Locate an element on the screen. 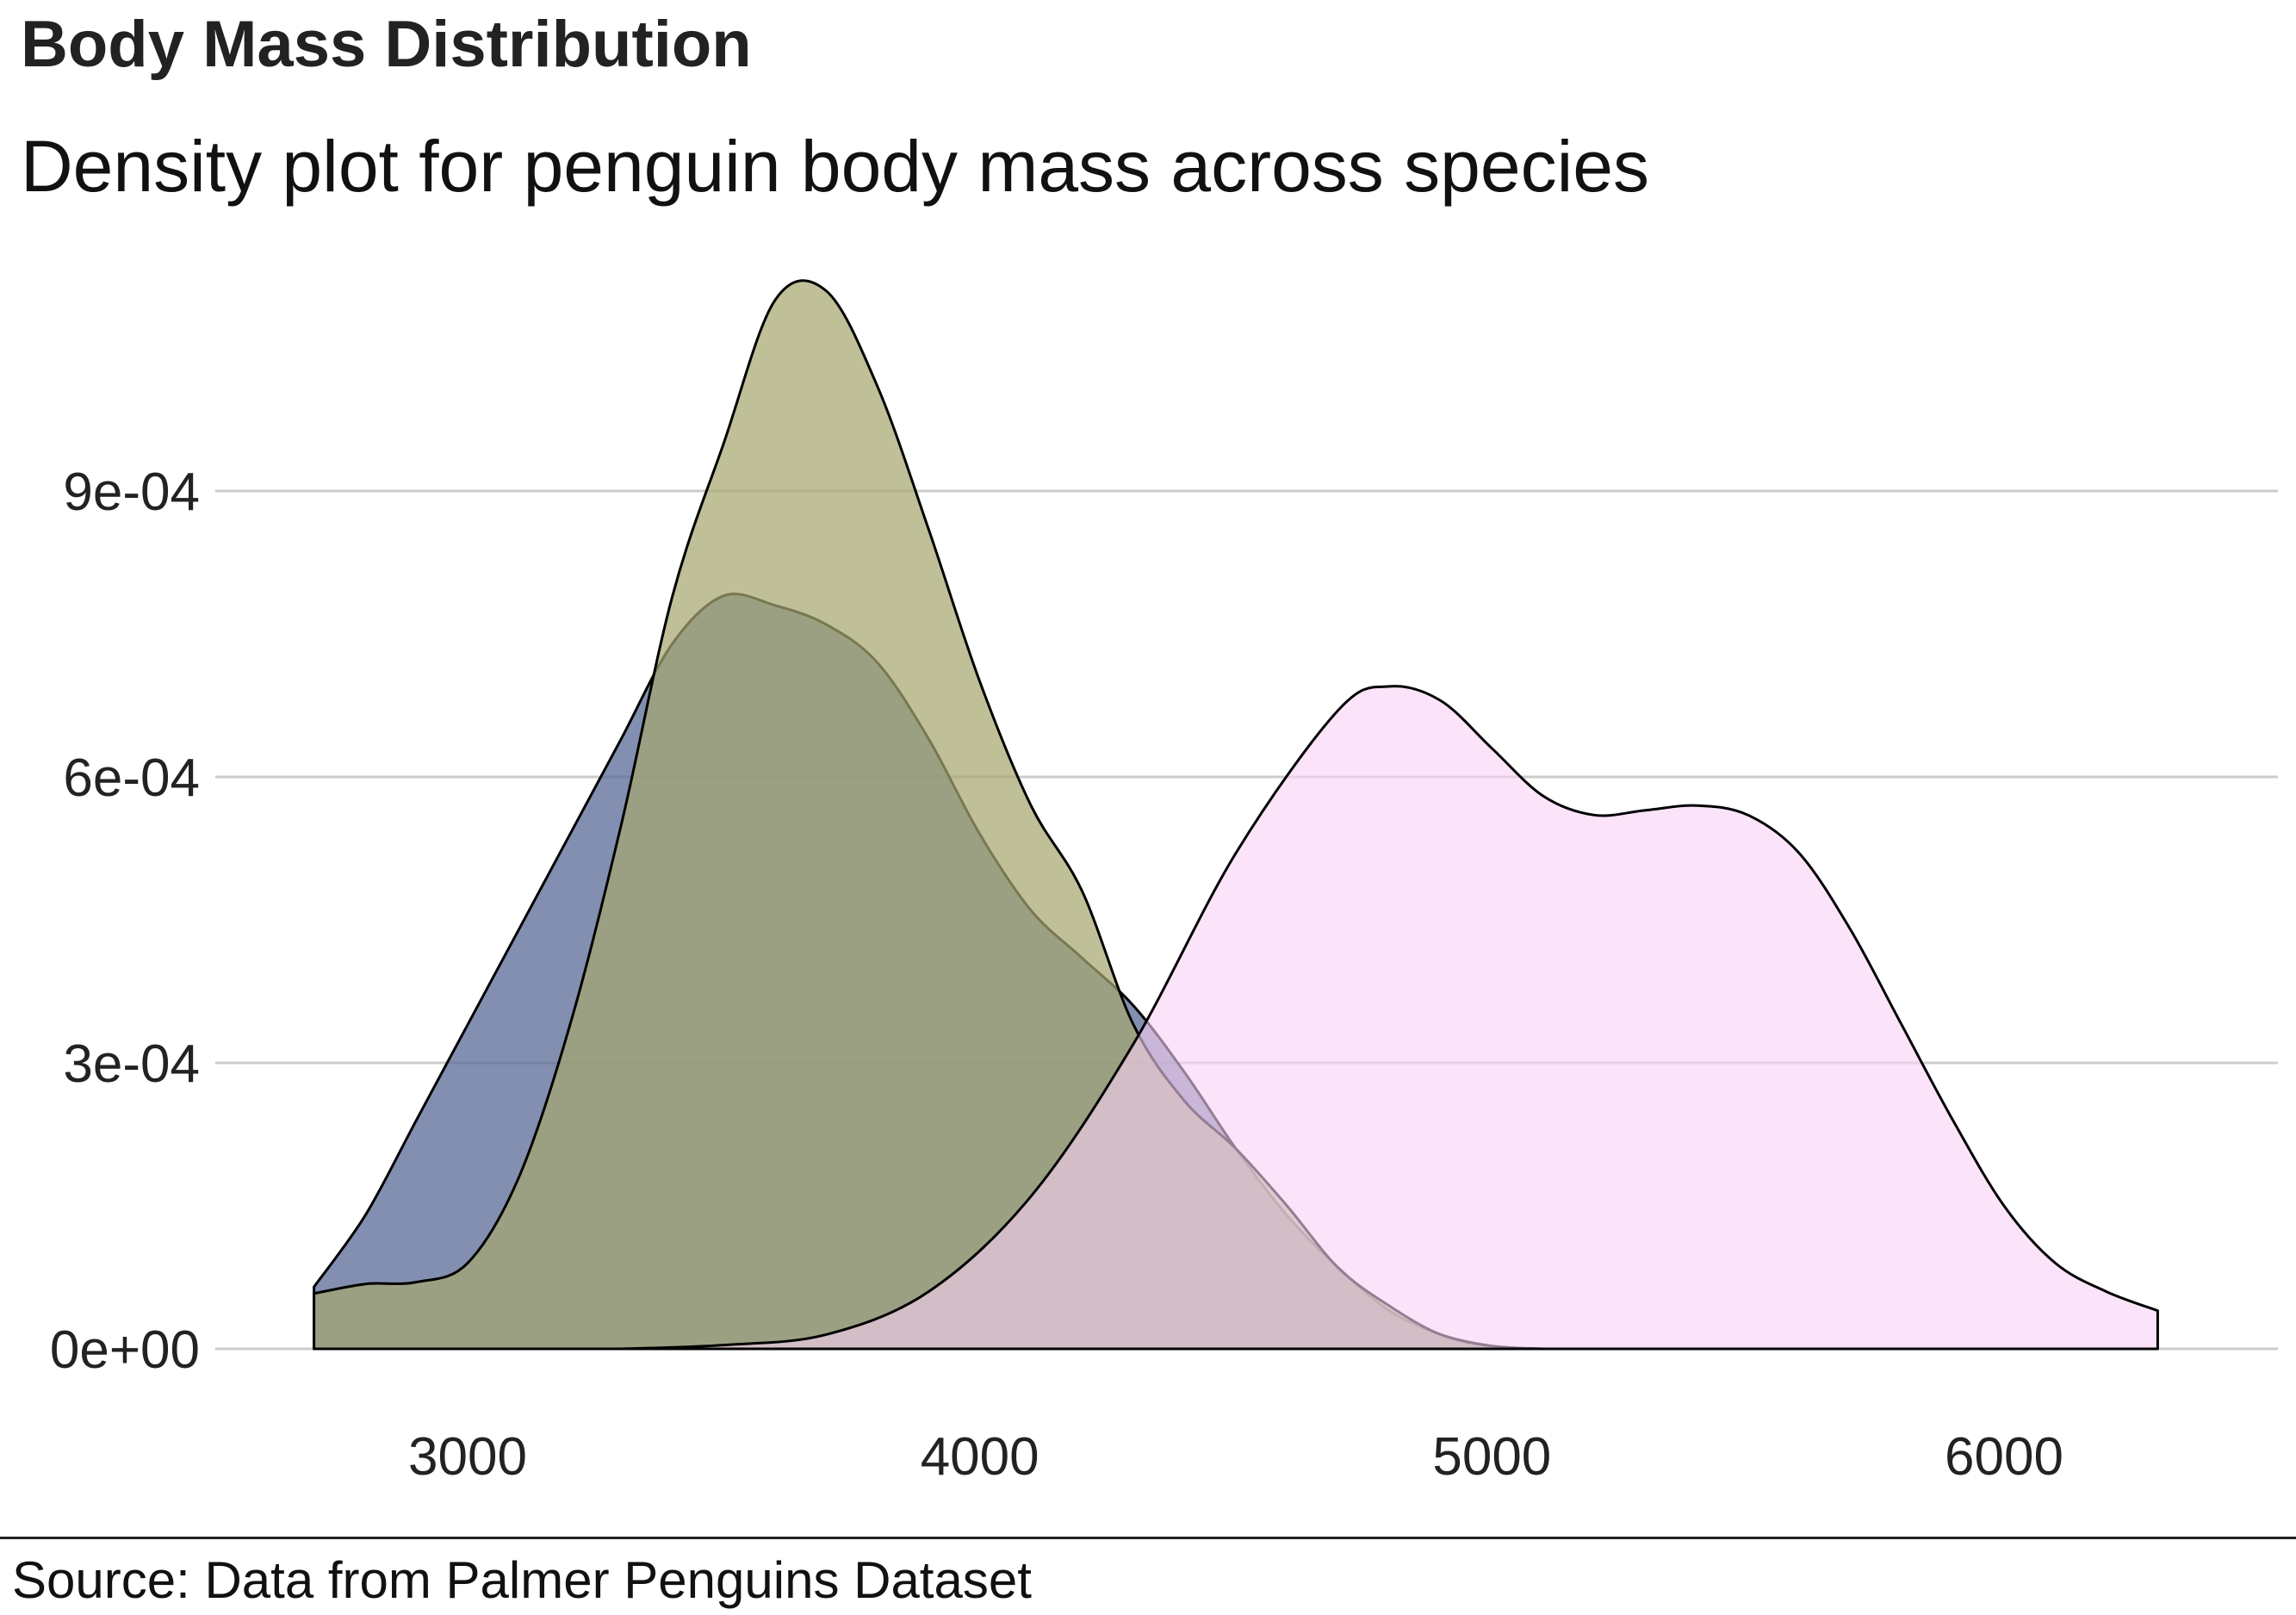 The height and width of the screenshot is (1615, 2296). y-tick-label-1: 3e-04 is located at coordinates (131, 1064).